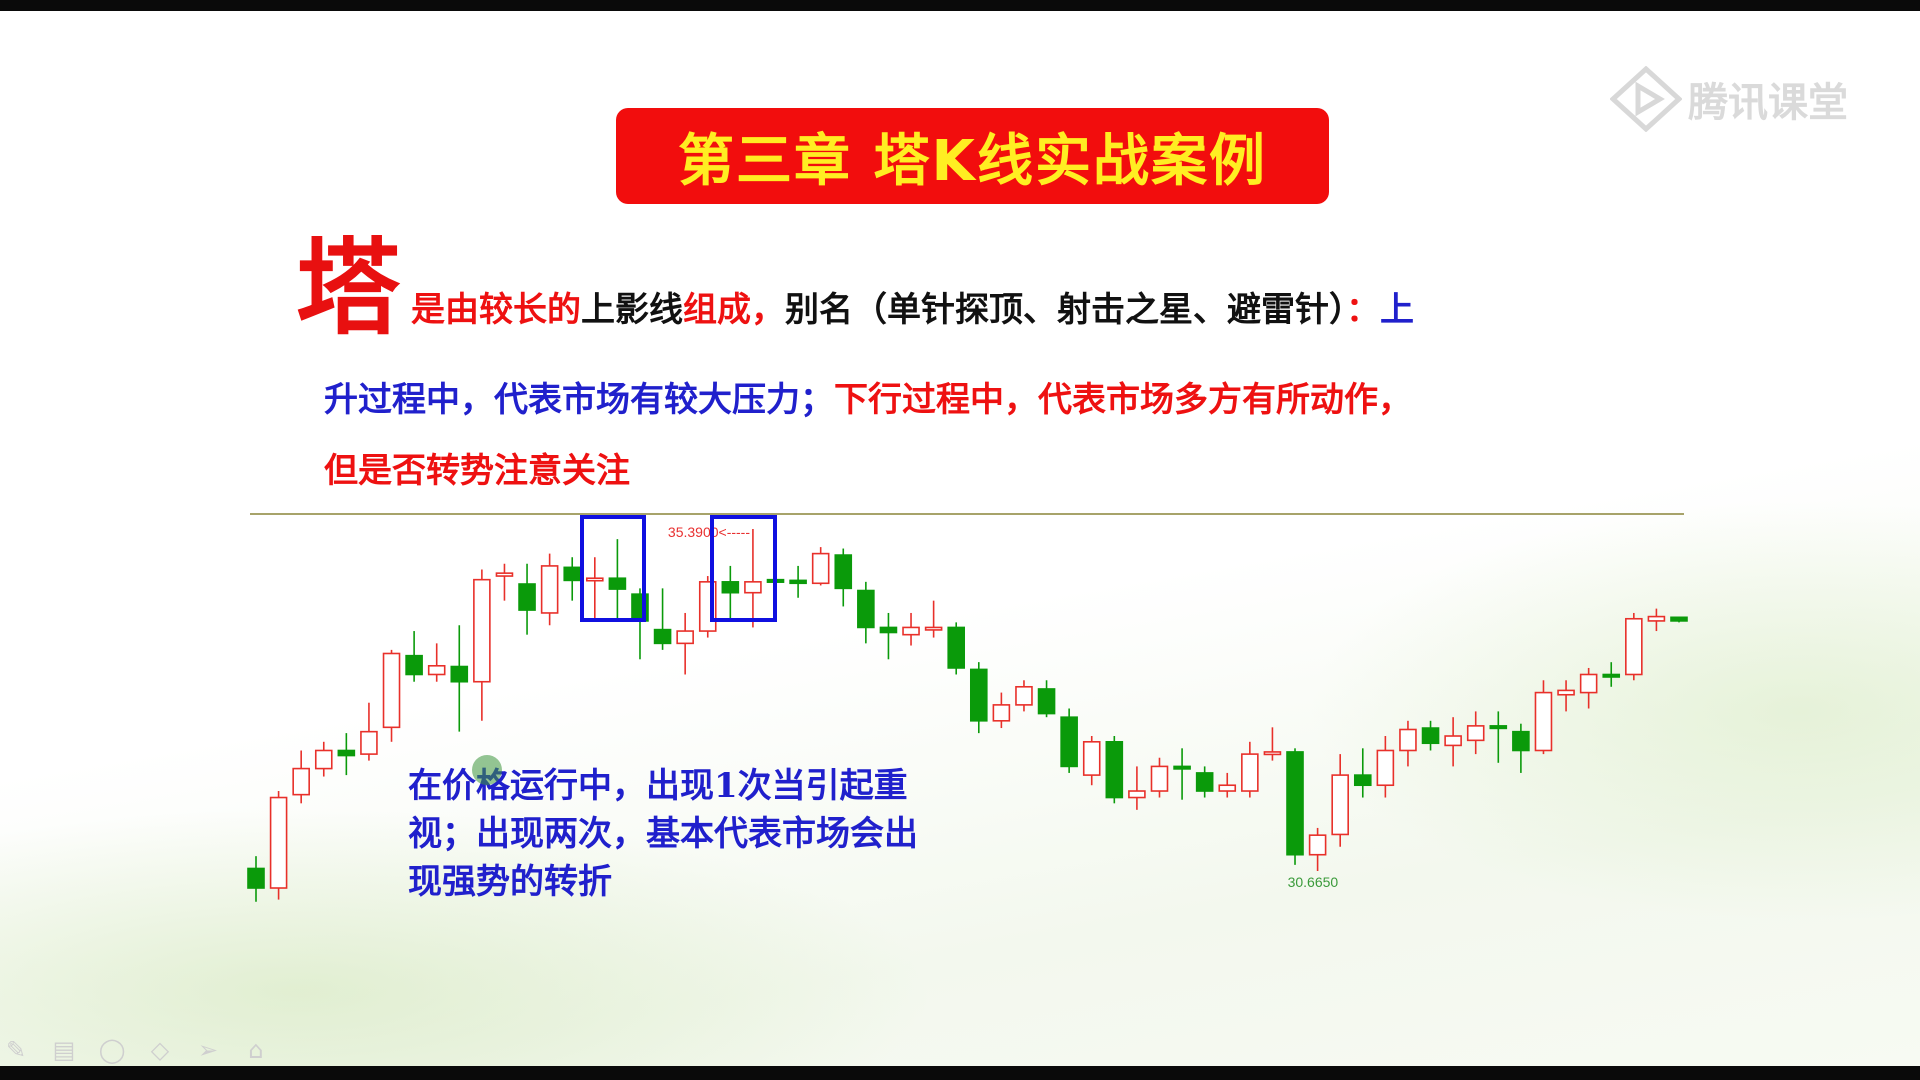  I want to click on high-price-label: 35.3900<-----, so click(709, 532).